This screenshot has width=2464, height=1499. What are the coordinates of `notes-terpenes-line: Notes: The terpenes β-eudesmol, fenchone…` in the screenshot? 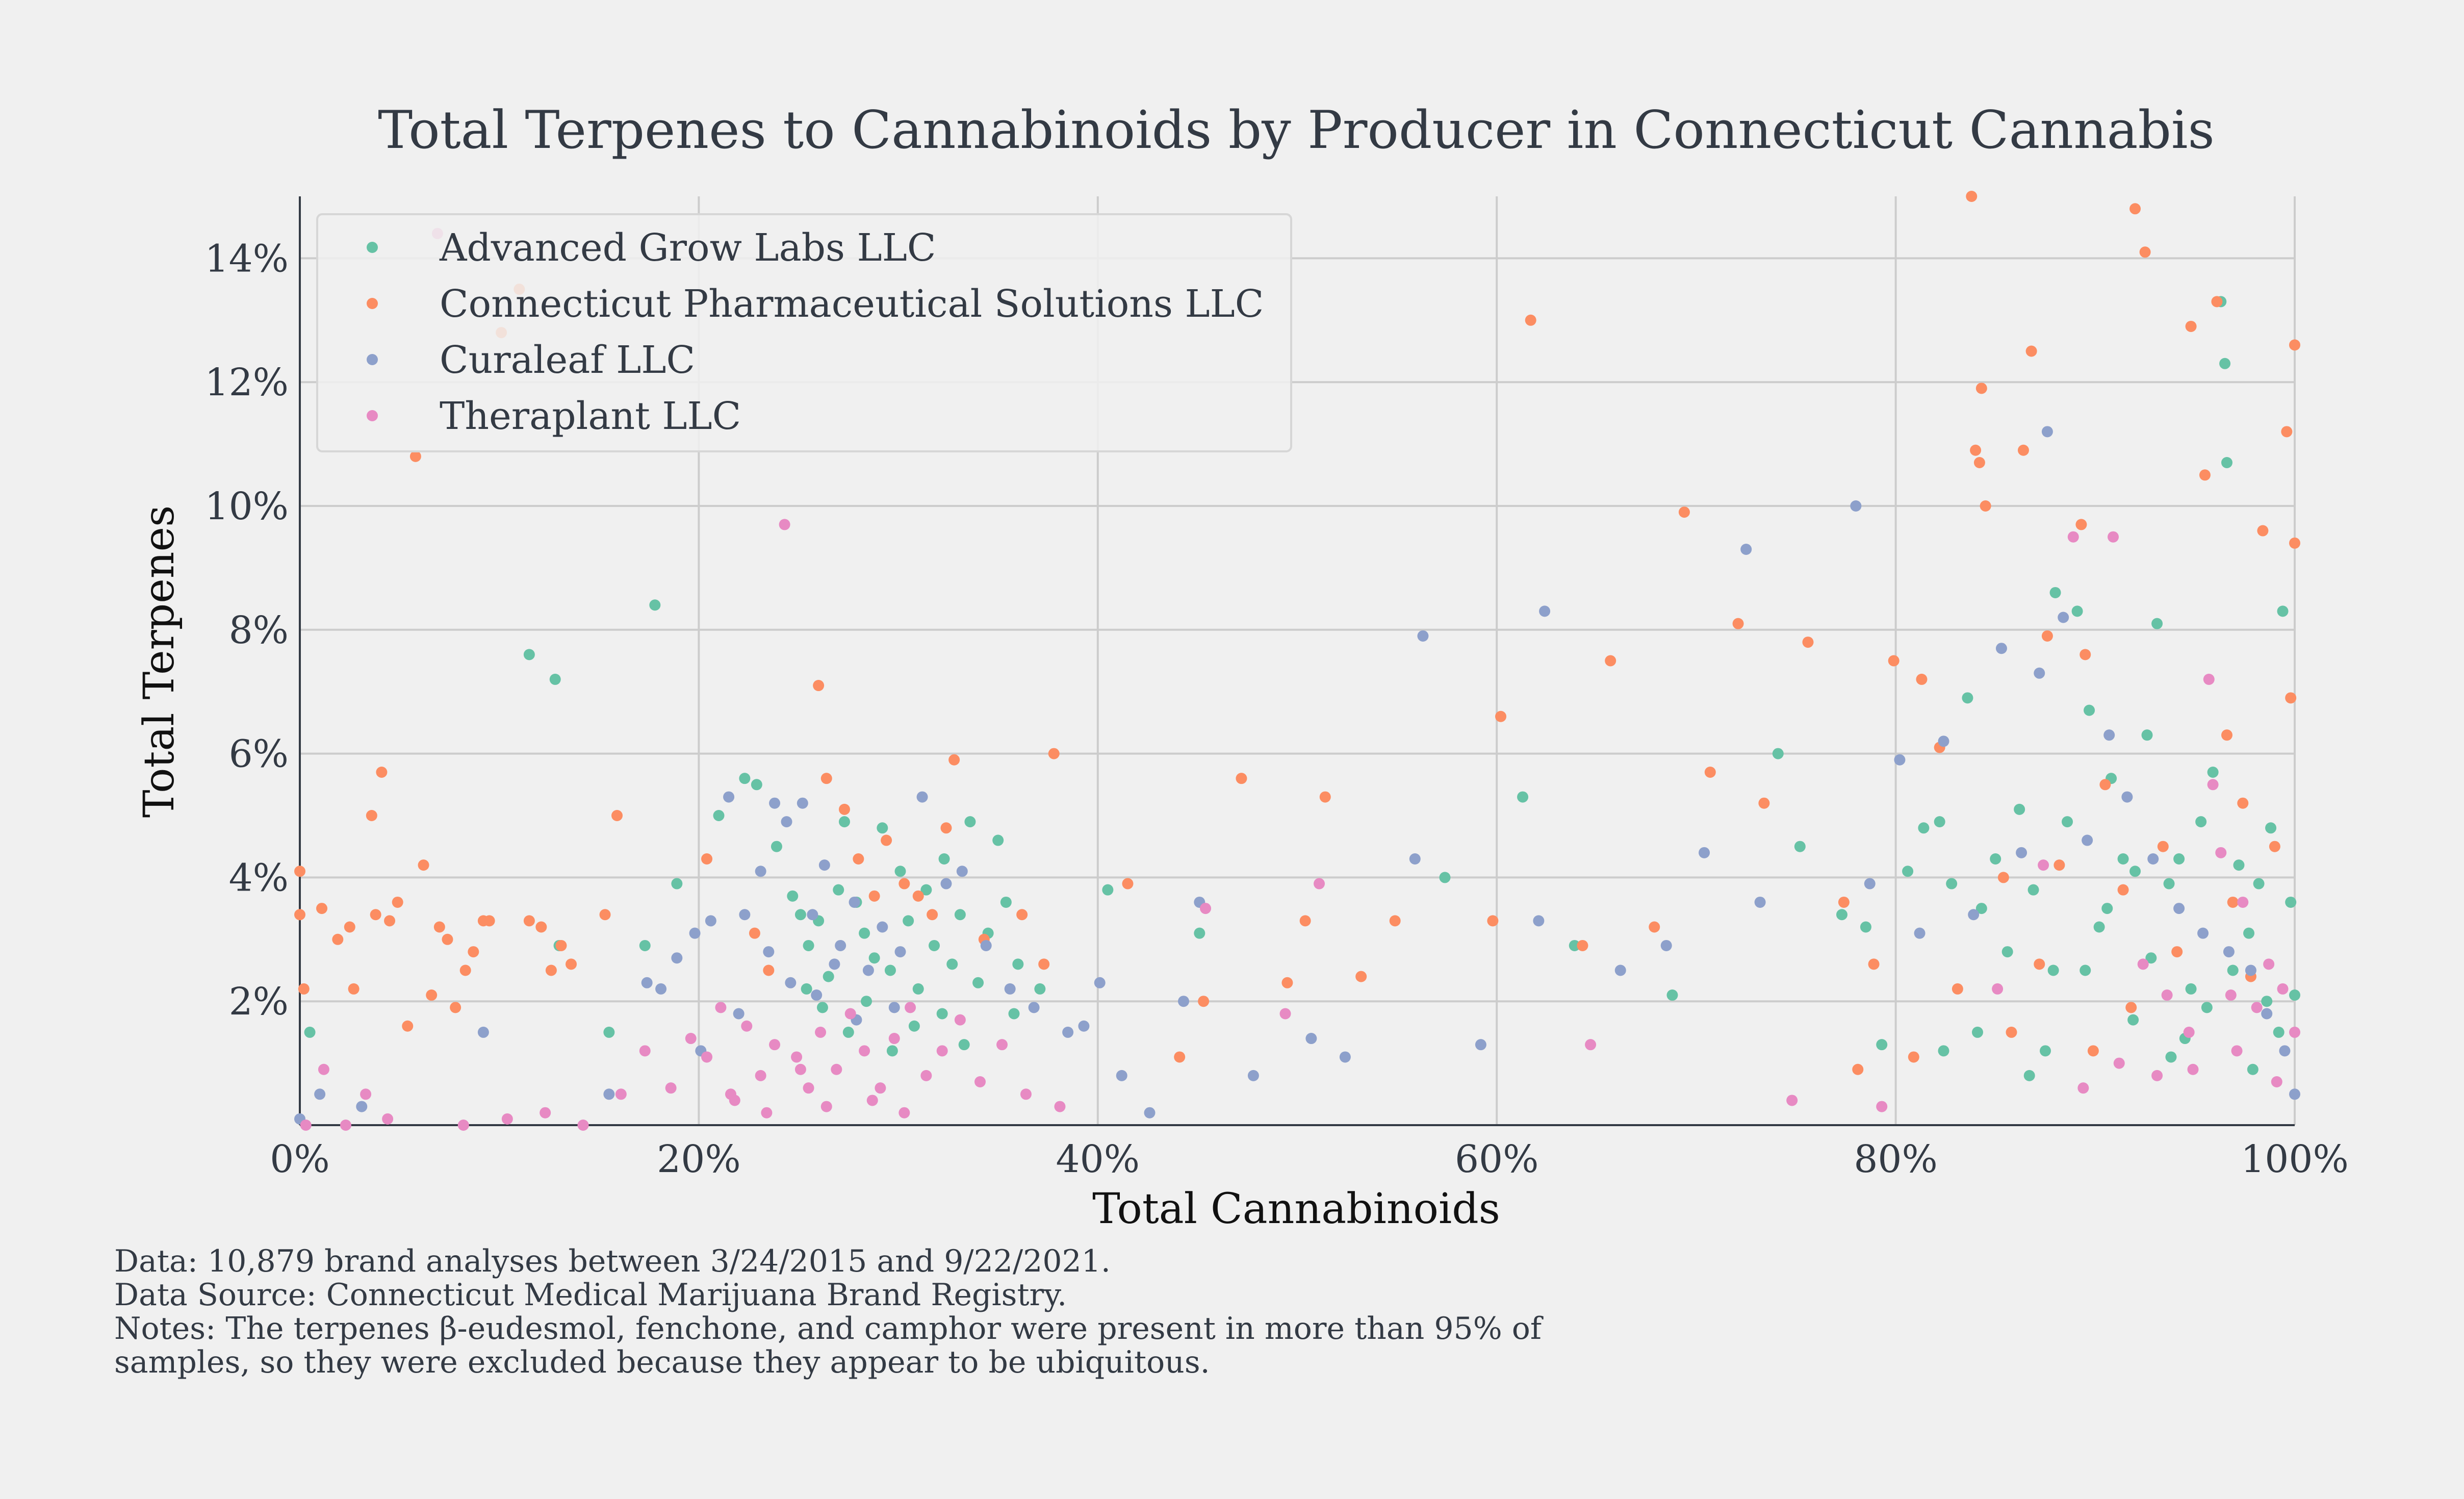 It's located at (828, 1328).